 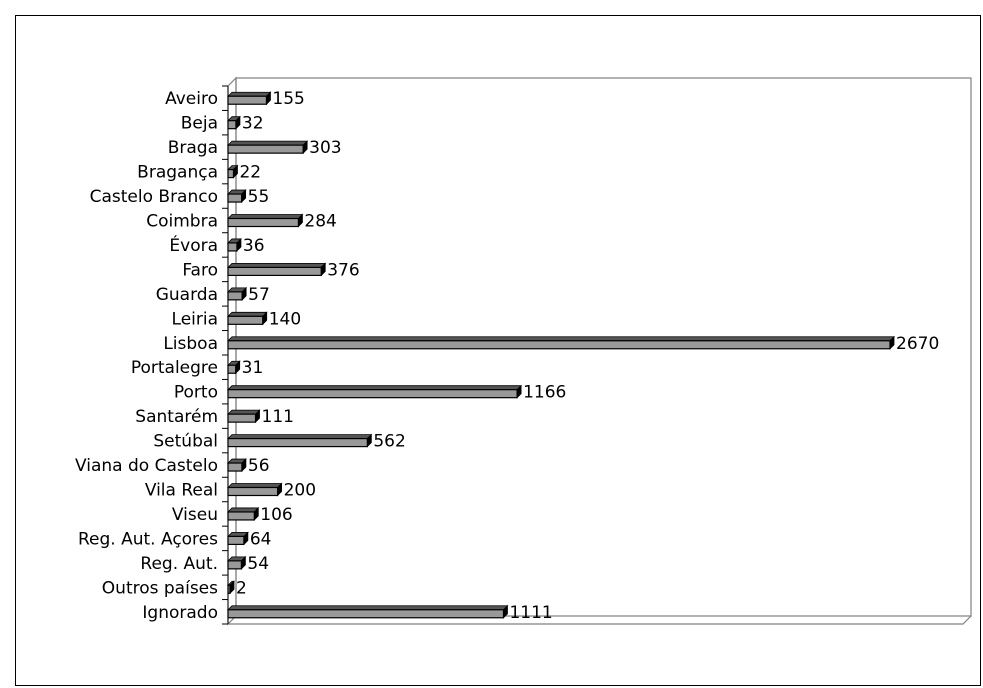 What do you see at coordinates (200, 270) in the screenshot?
I see `category-label: Faro` at bounding box center [200, 270].